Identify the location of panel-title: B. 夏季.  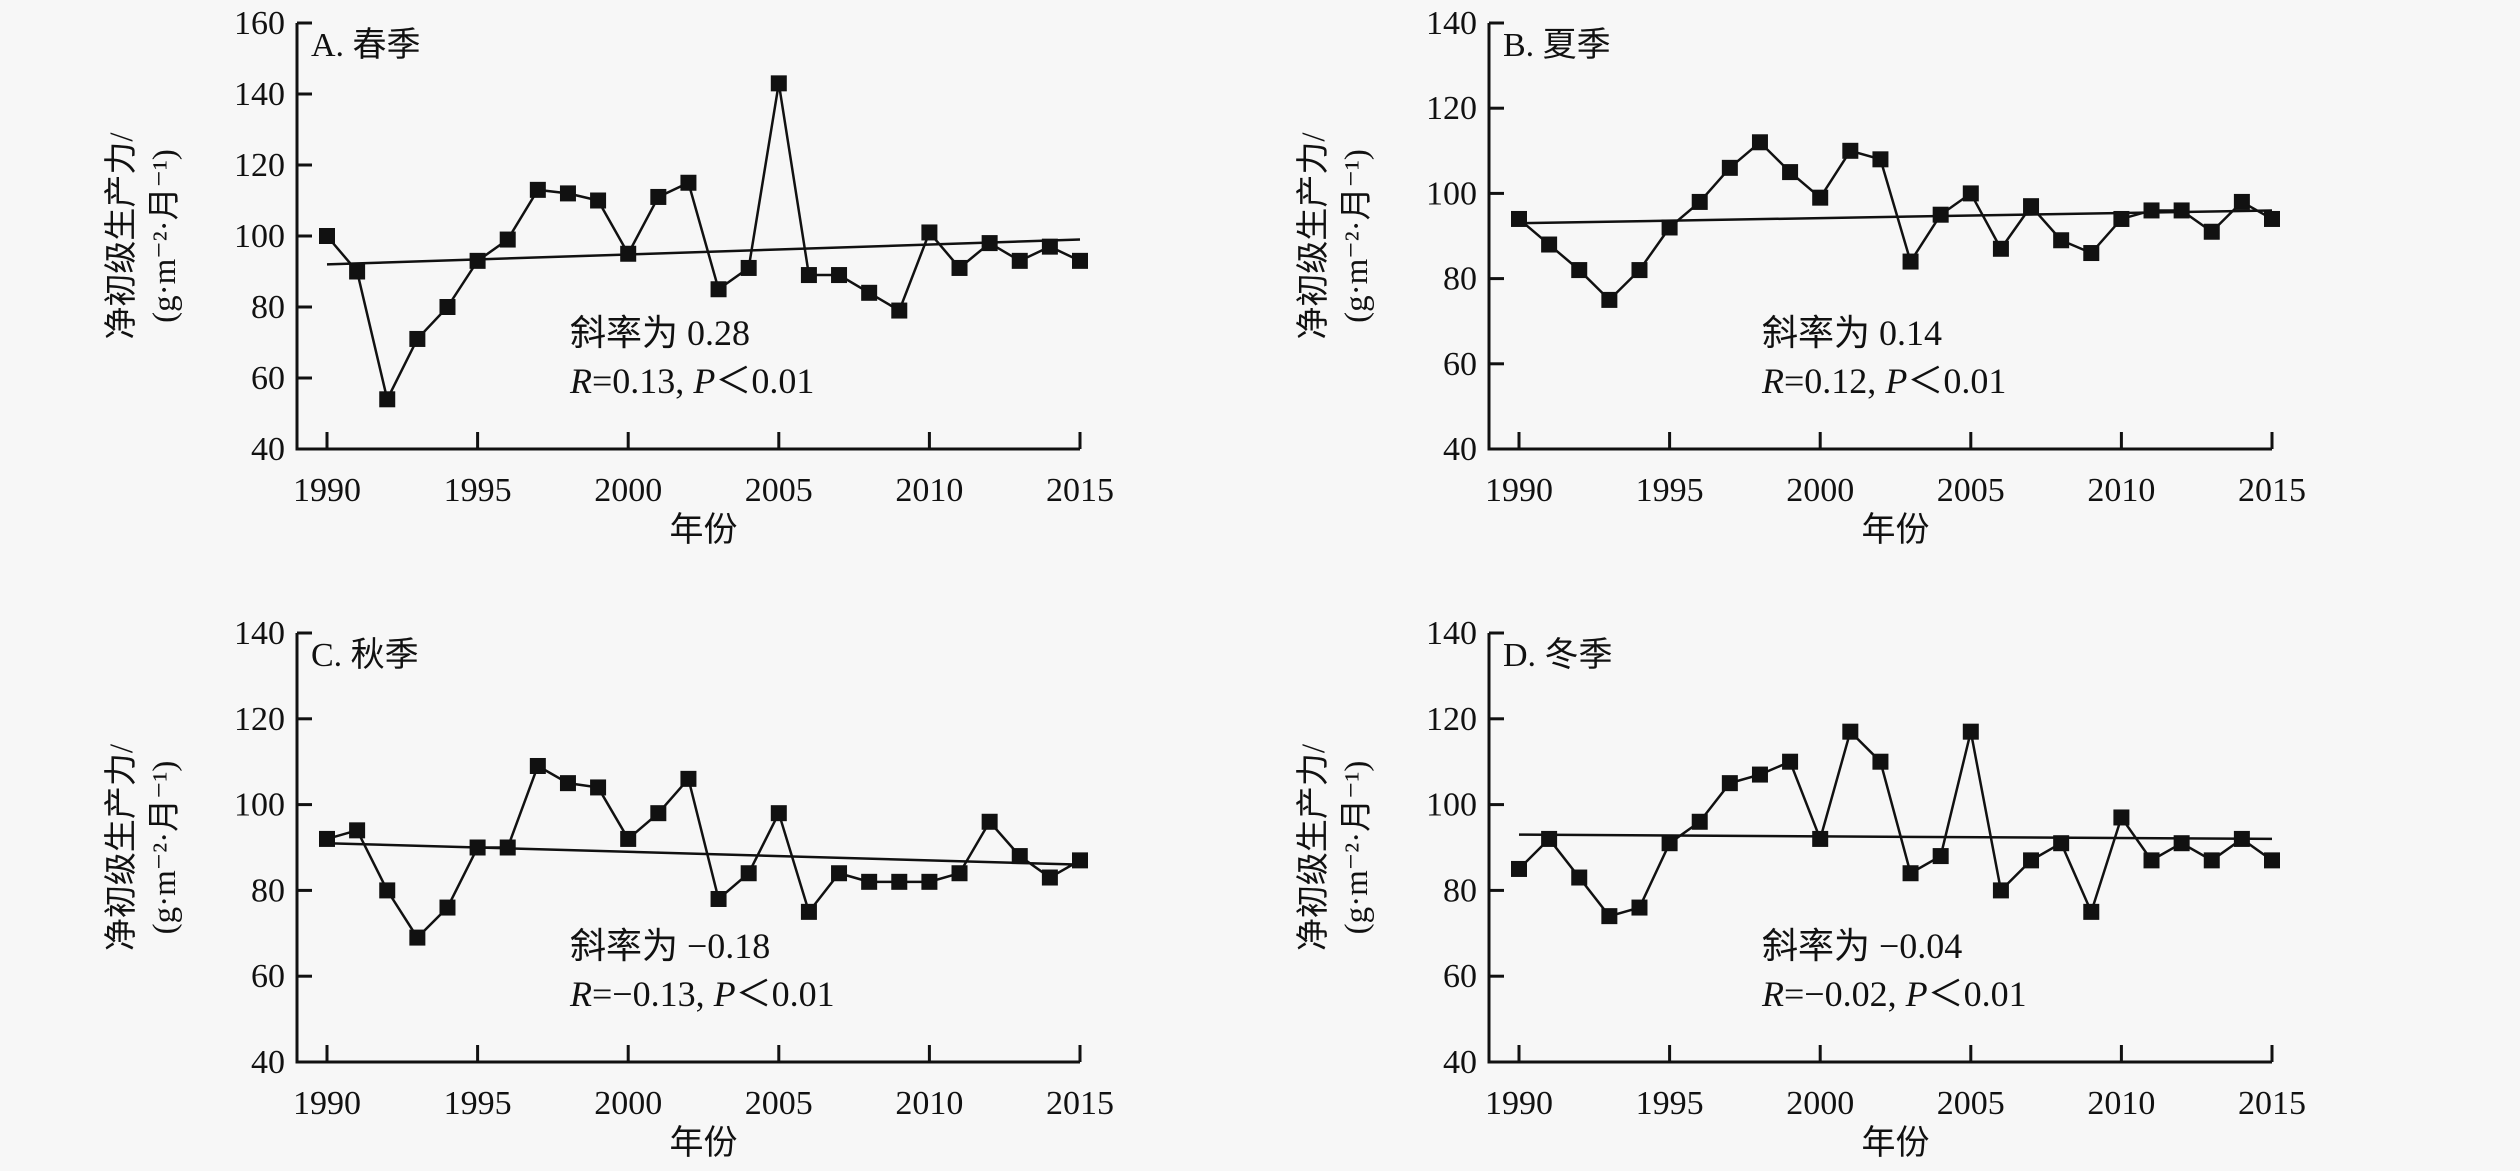
(1557, 45).